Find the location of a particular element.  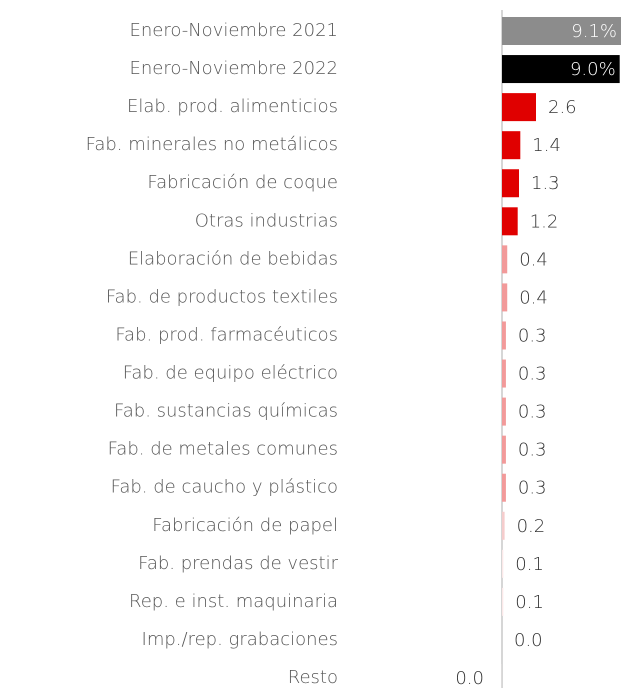

category-label: Fabricación de papel is located at coordinates (245, 525).